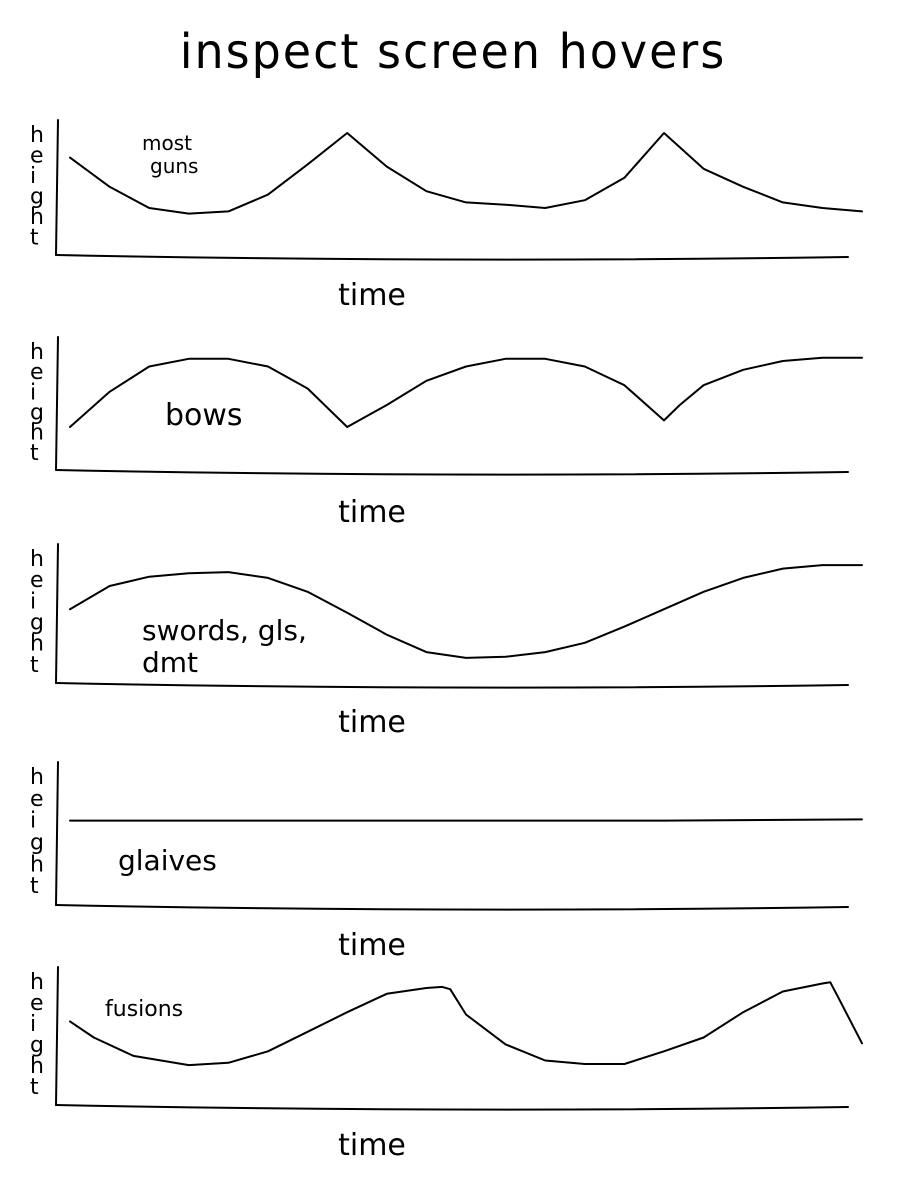 This screenshot has width=906, height=1200. Describe the element at coordinates (446, 433) in the screenshot. I see `chart-panel-bows: h e i g h t time bows` at that location.